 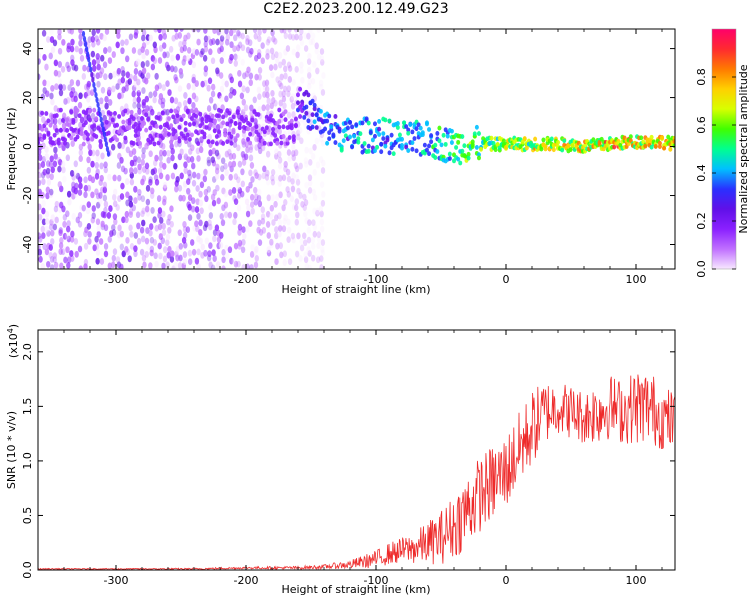 What do you see at coordinates (701, 77) in the screenshot?
I see `colorbar-tick-label: 0.8` at bounding box center [701, 77].